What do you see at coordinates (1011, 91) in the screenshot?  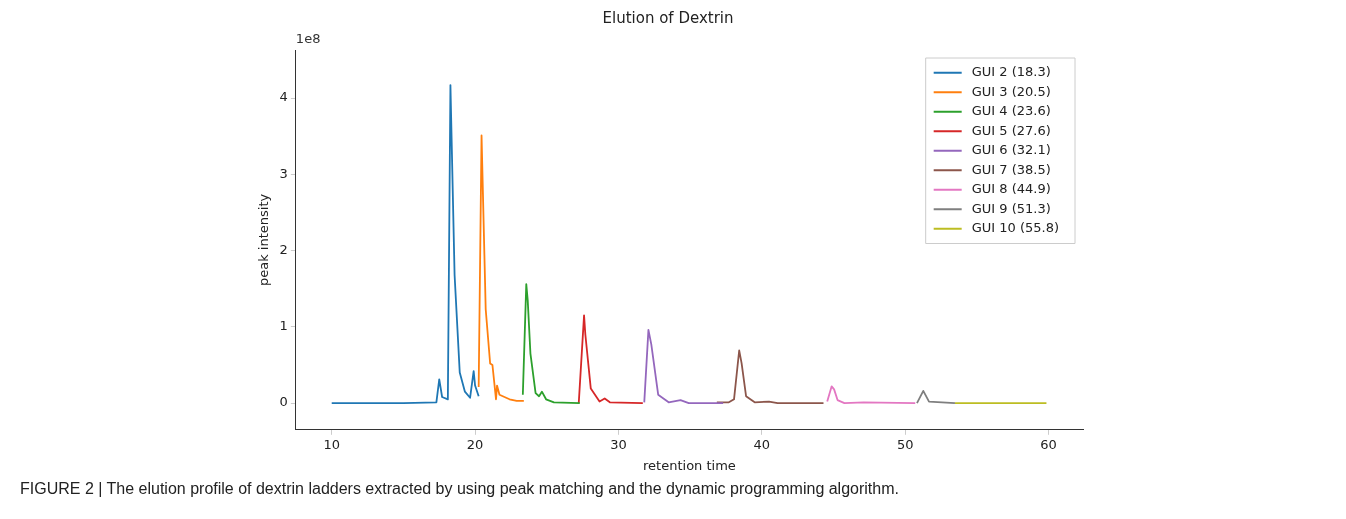 I see `legend-label: GUI 3 (20.5)` at bounding box center [1011, 91].